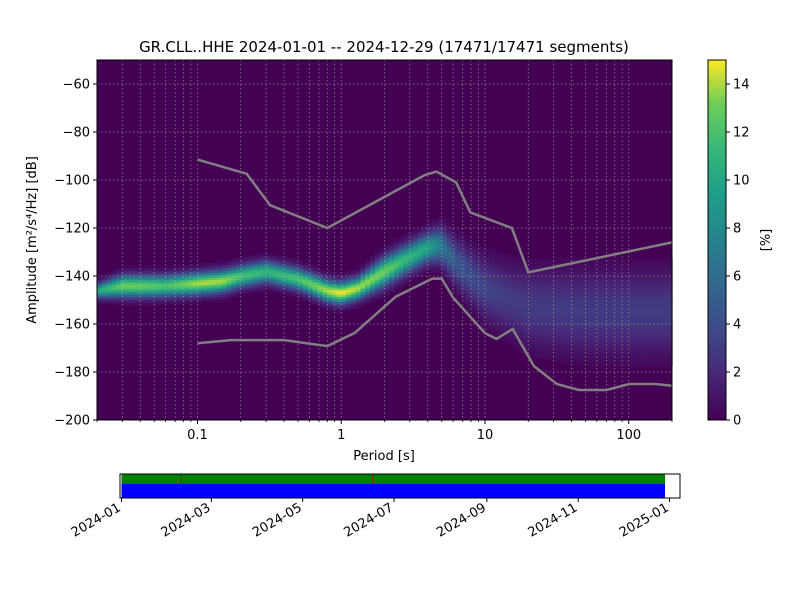 This screenshot has height=600, width=800. Describe the element at coordinates (72, 373) in the screenshot. I see `y-tick-label: −180` at that location.